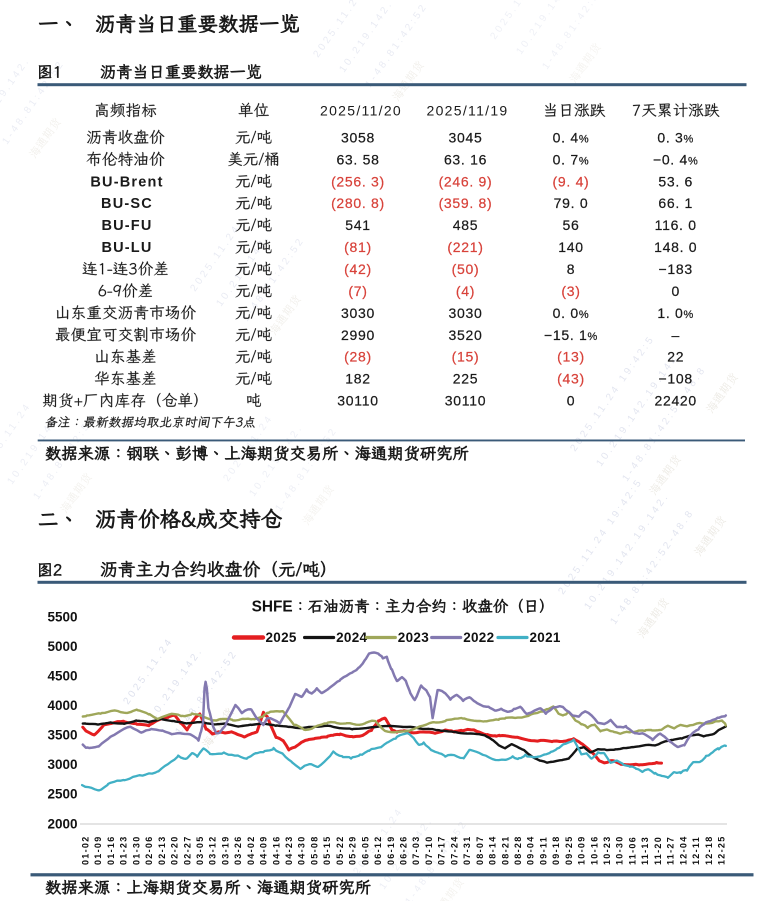  I want to click on svg-text: 10-09, so click(582, 850).